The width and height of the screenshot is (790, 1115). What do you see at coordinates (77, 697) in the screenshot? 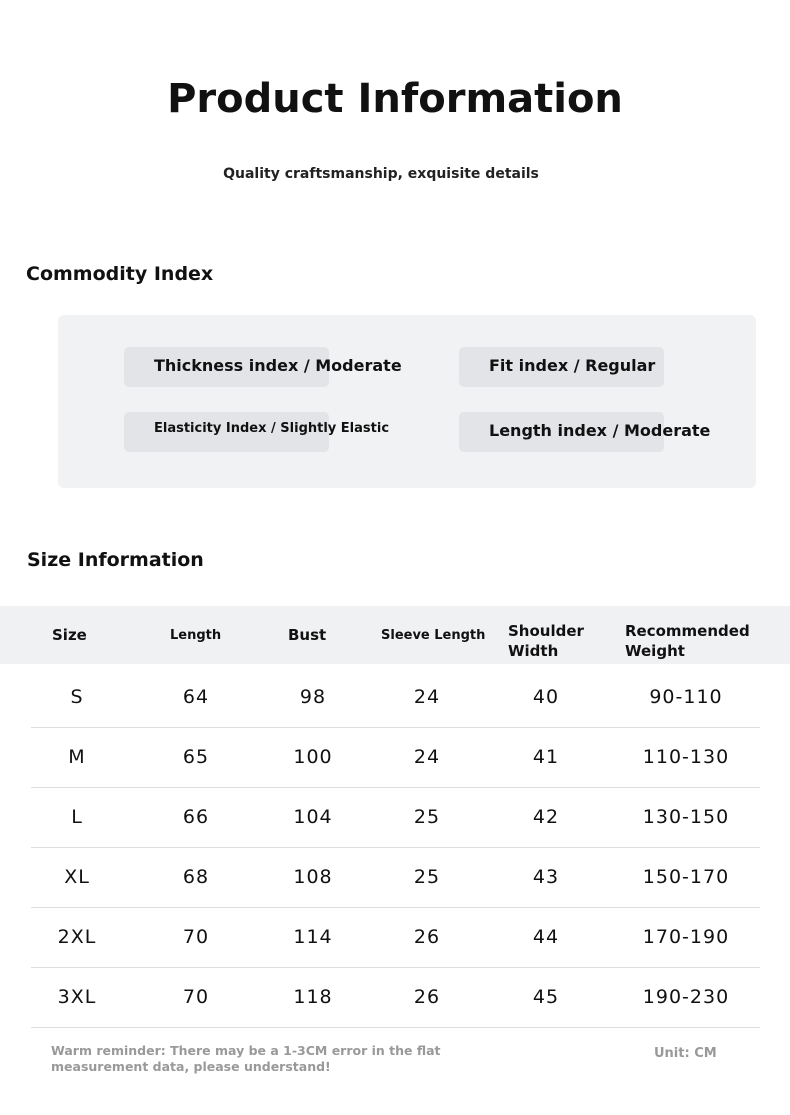
I see `table-cell: S` at bounding box center [77, 697].